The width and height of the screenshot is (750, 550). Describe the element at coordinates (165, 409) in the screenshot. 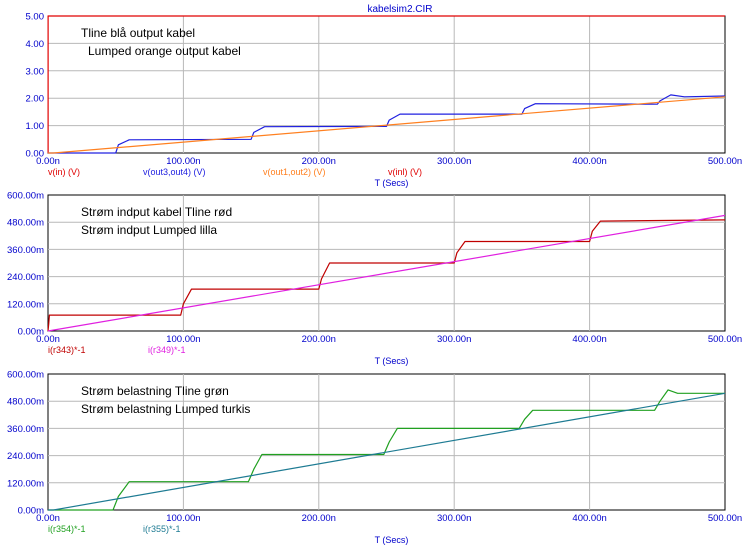

I see `plot-annotation: Strøm belastning Lumped turkis` at that location.